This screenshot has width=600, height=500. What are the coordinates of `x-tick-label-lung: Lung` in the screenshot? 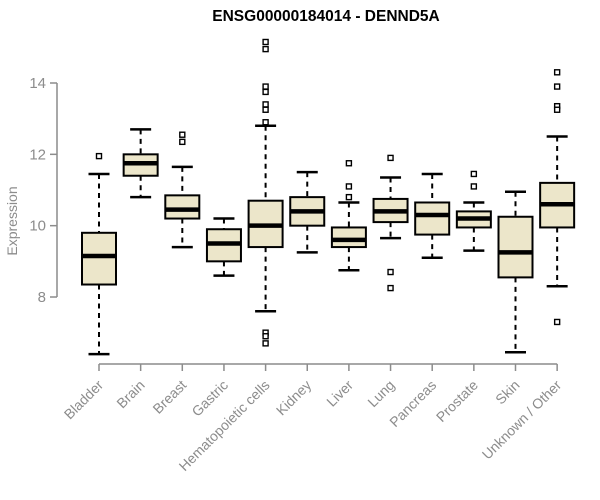 It's located at (380, 393).